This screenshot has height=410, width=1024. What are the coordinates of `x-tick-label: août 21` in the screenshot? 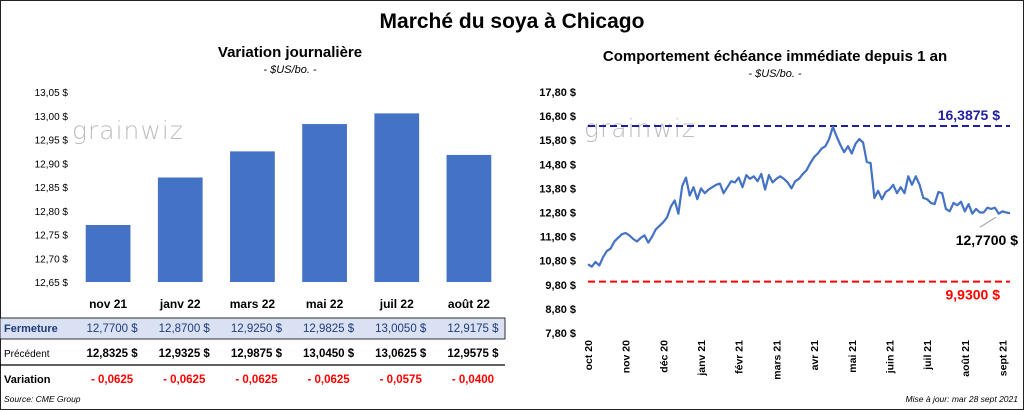 It's located at (966, 358).